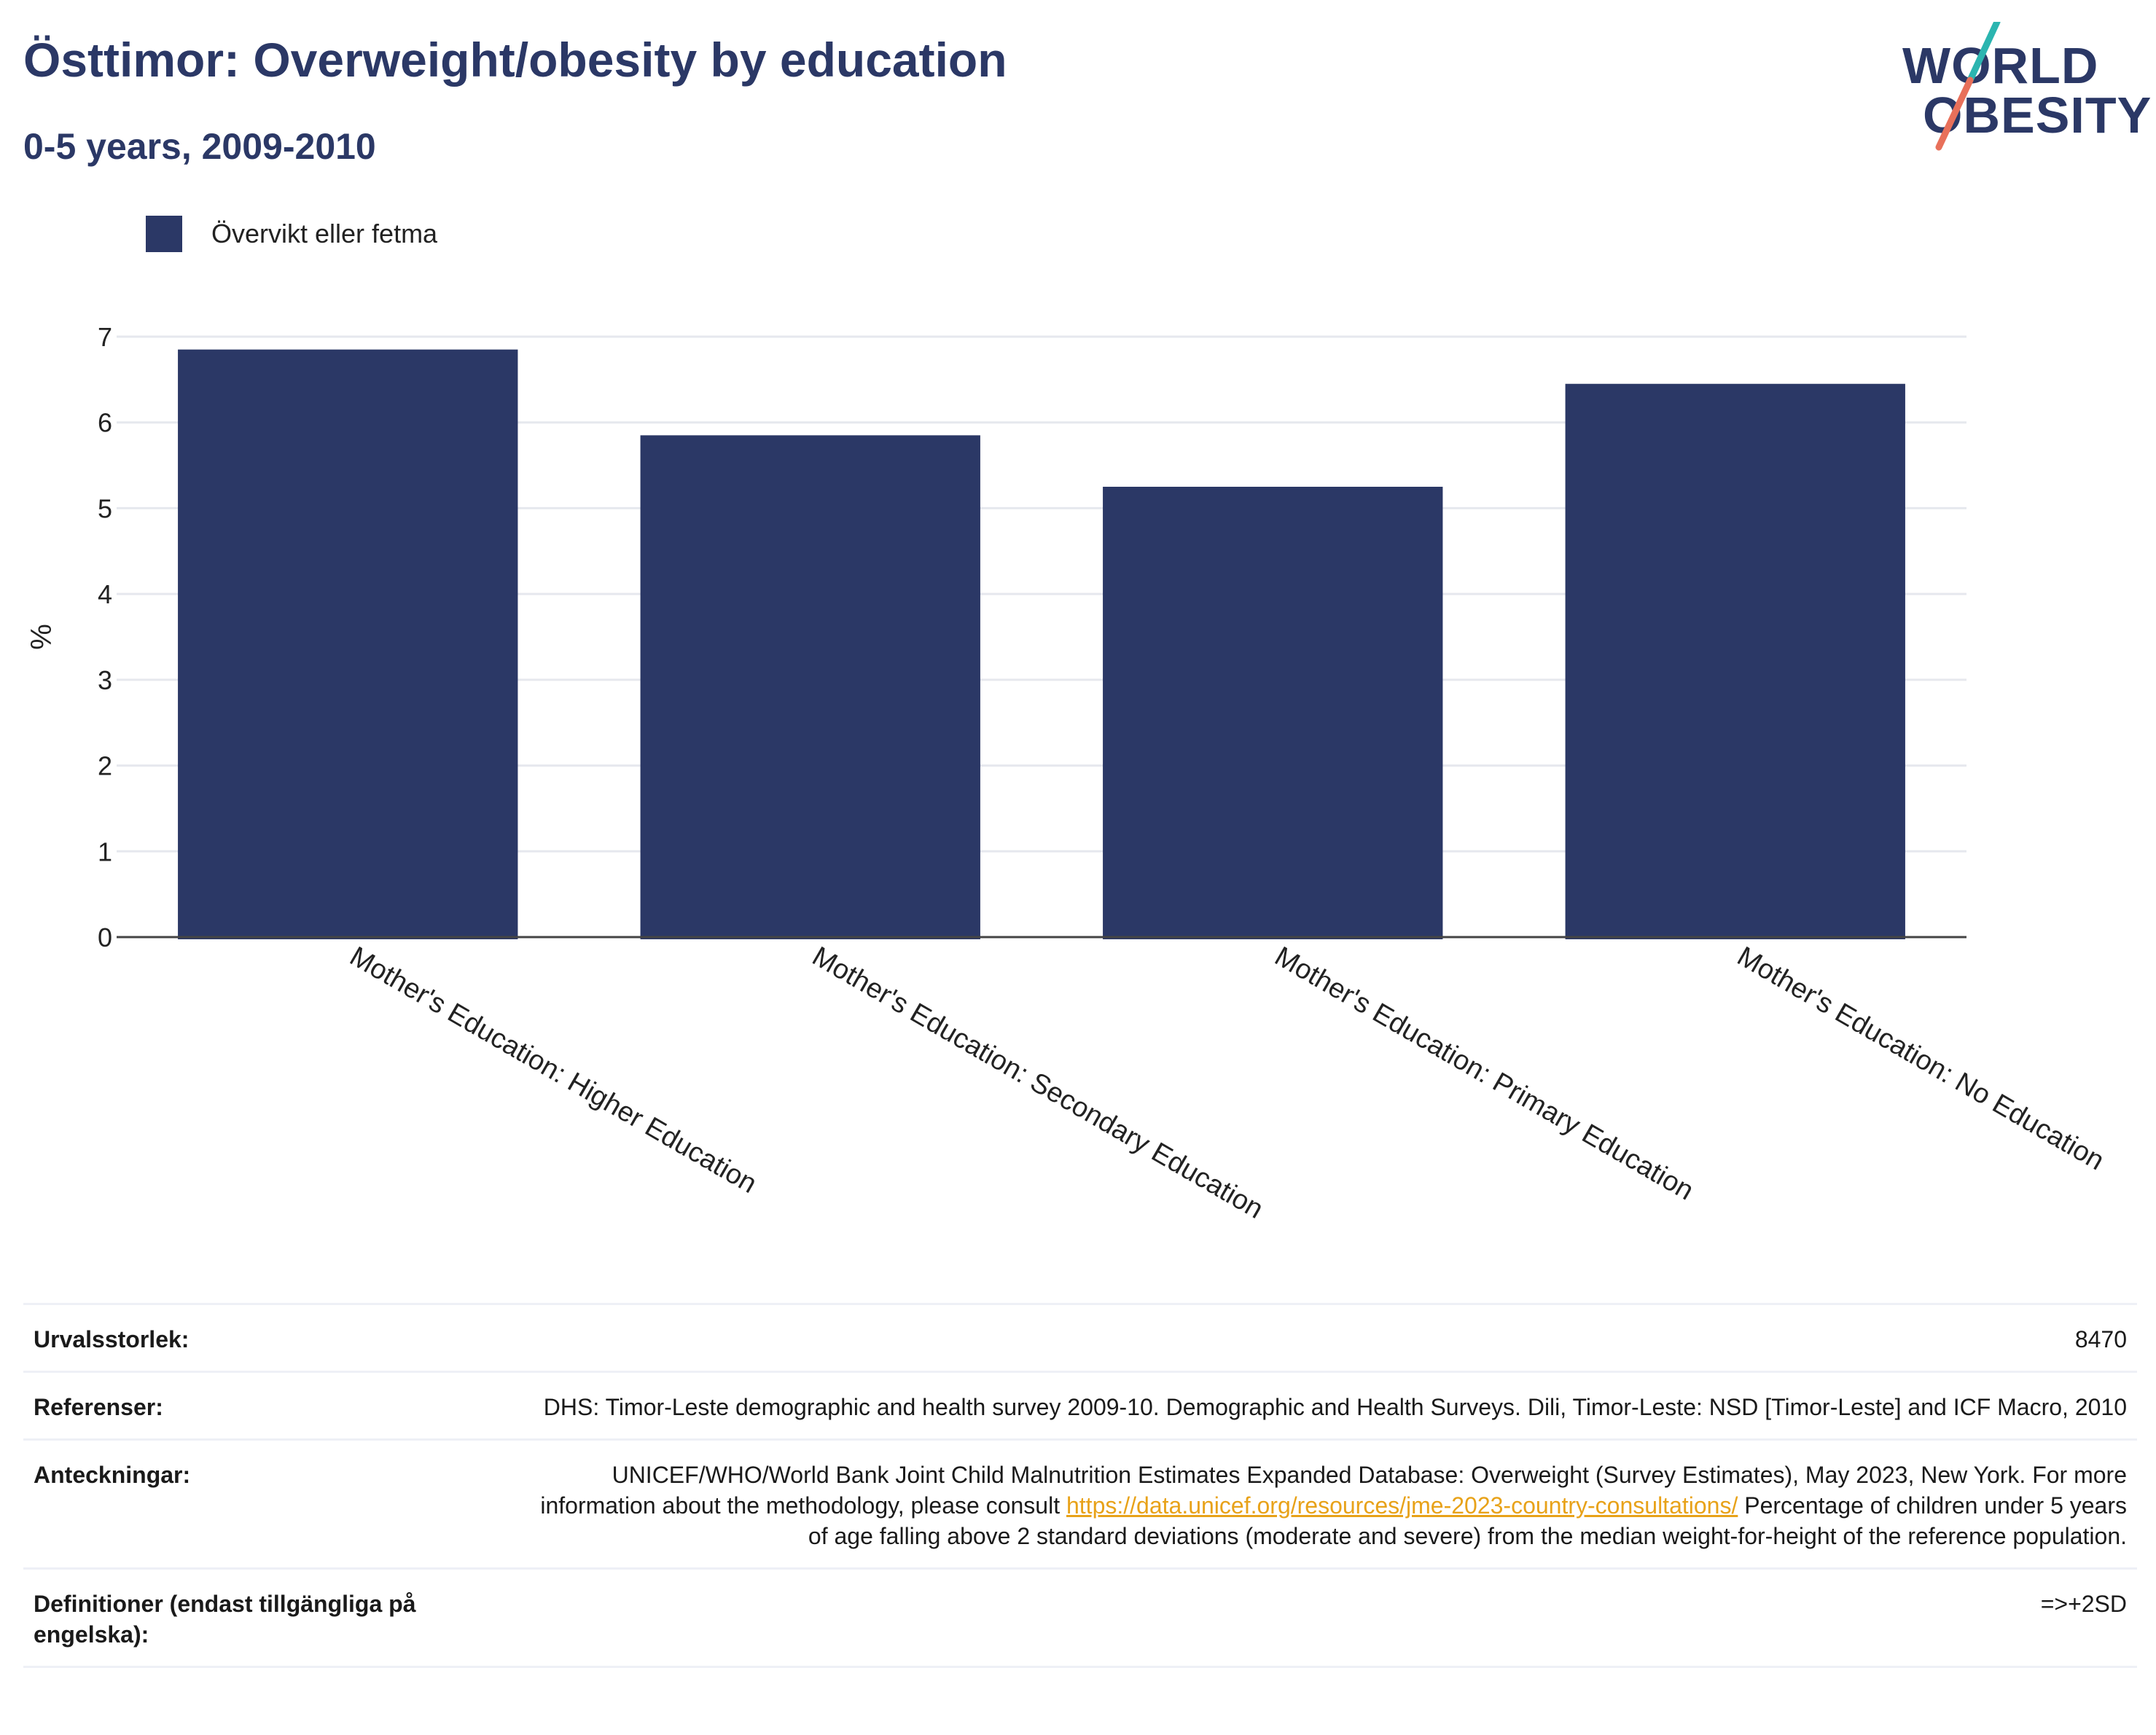 The width and height of the screenshot is (2156, 1735). Describe the element at coordinates (1968, 86) in the screenshot. I see `logo-slash-icon` at that location.